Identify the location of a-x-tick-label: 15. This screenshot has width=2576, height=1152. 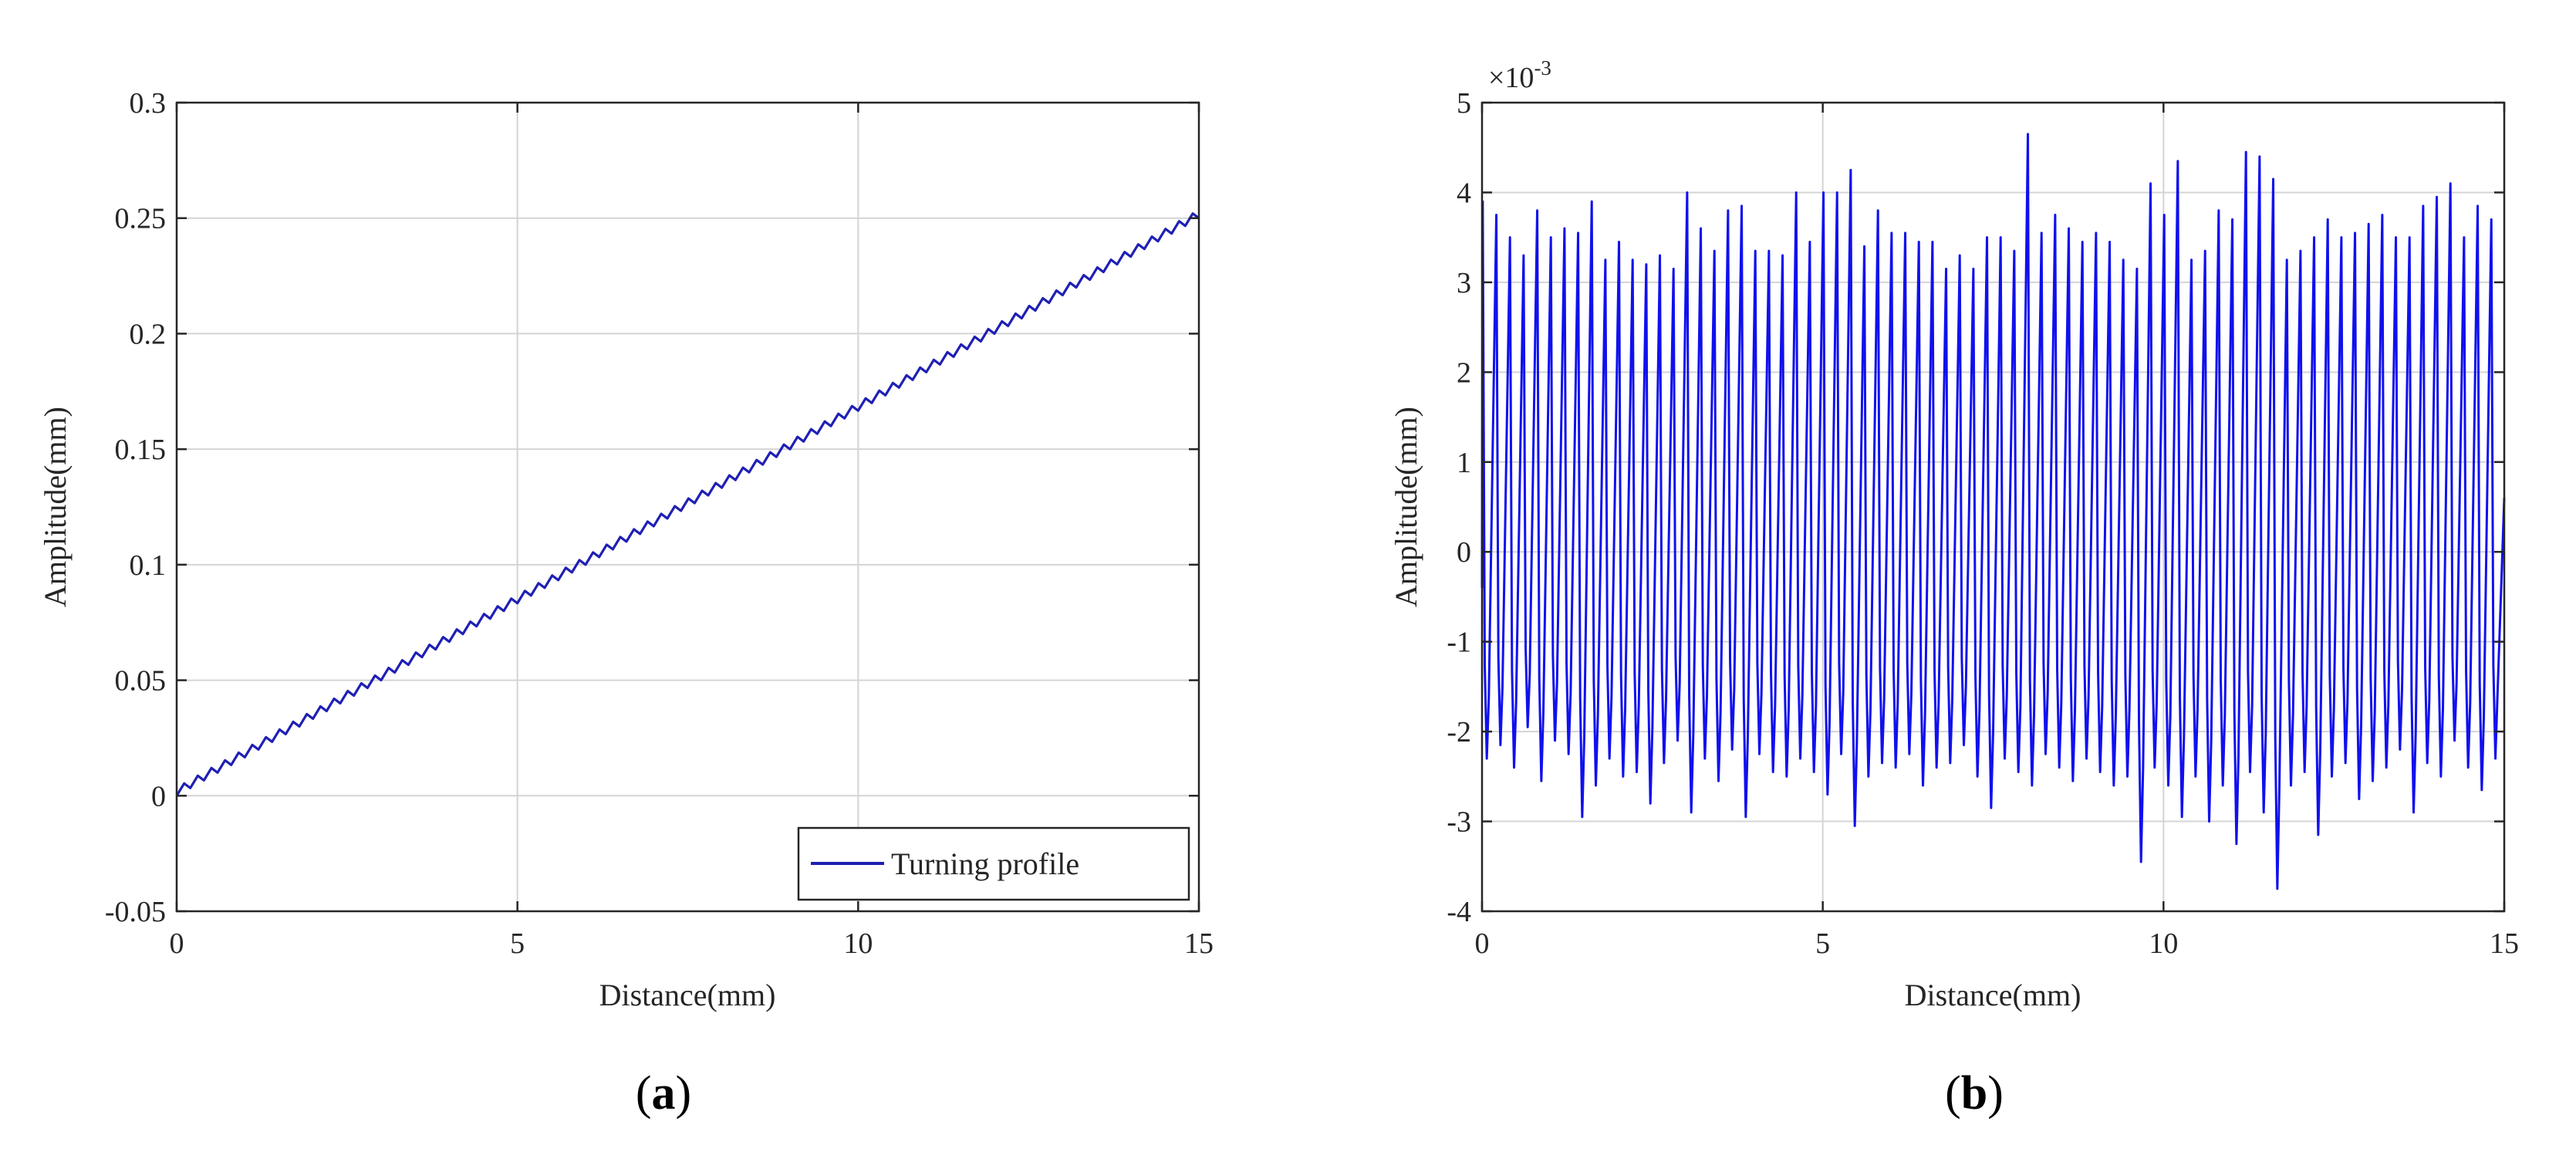
(1199, 943).